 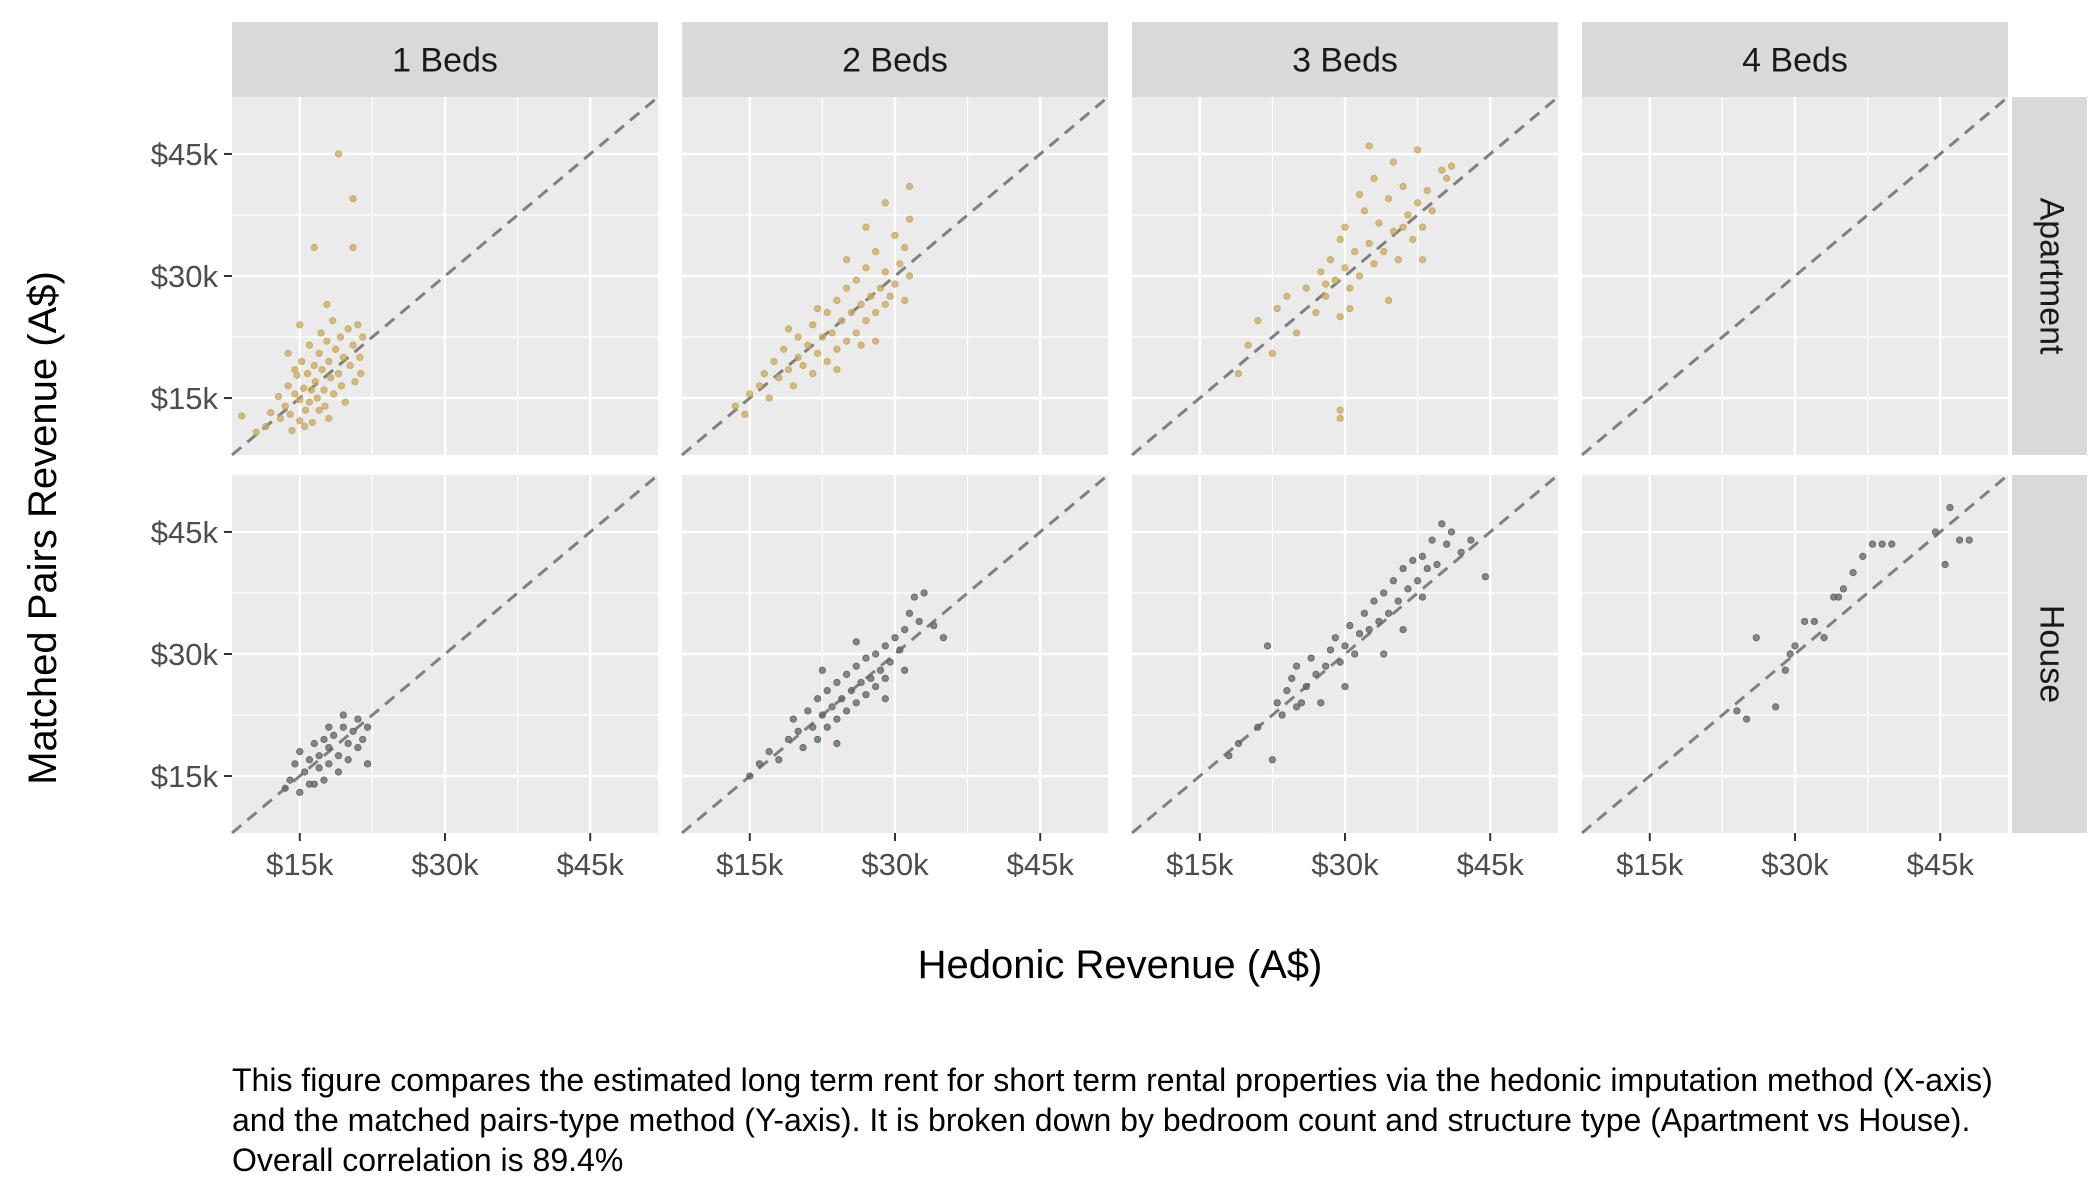 I want to click on strip-label-column: 3 Beds, so click(x=1345, y=61).